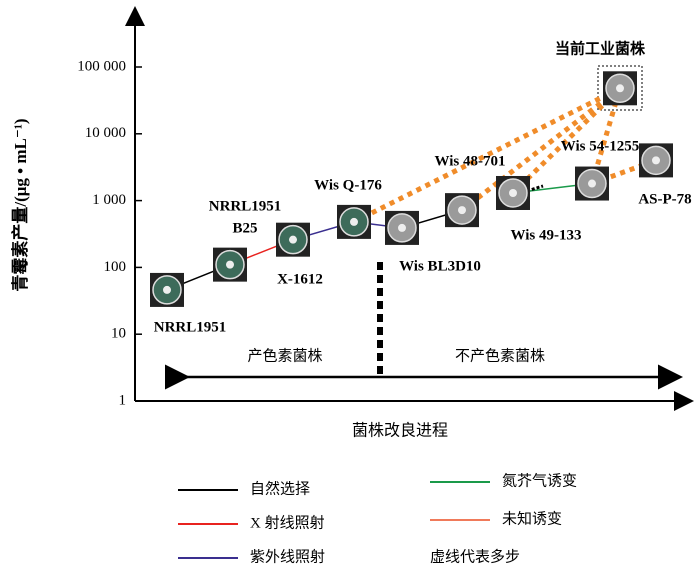 This screenshot has width=700, height=574. What do you see at coordinates (475, 556) in the screenshot?
I see `legend-label: 虚线代表多步` at bounding box center [475, 556].